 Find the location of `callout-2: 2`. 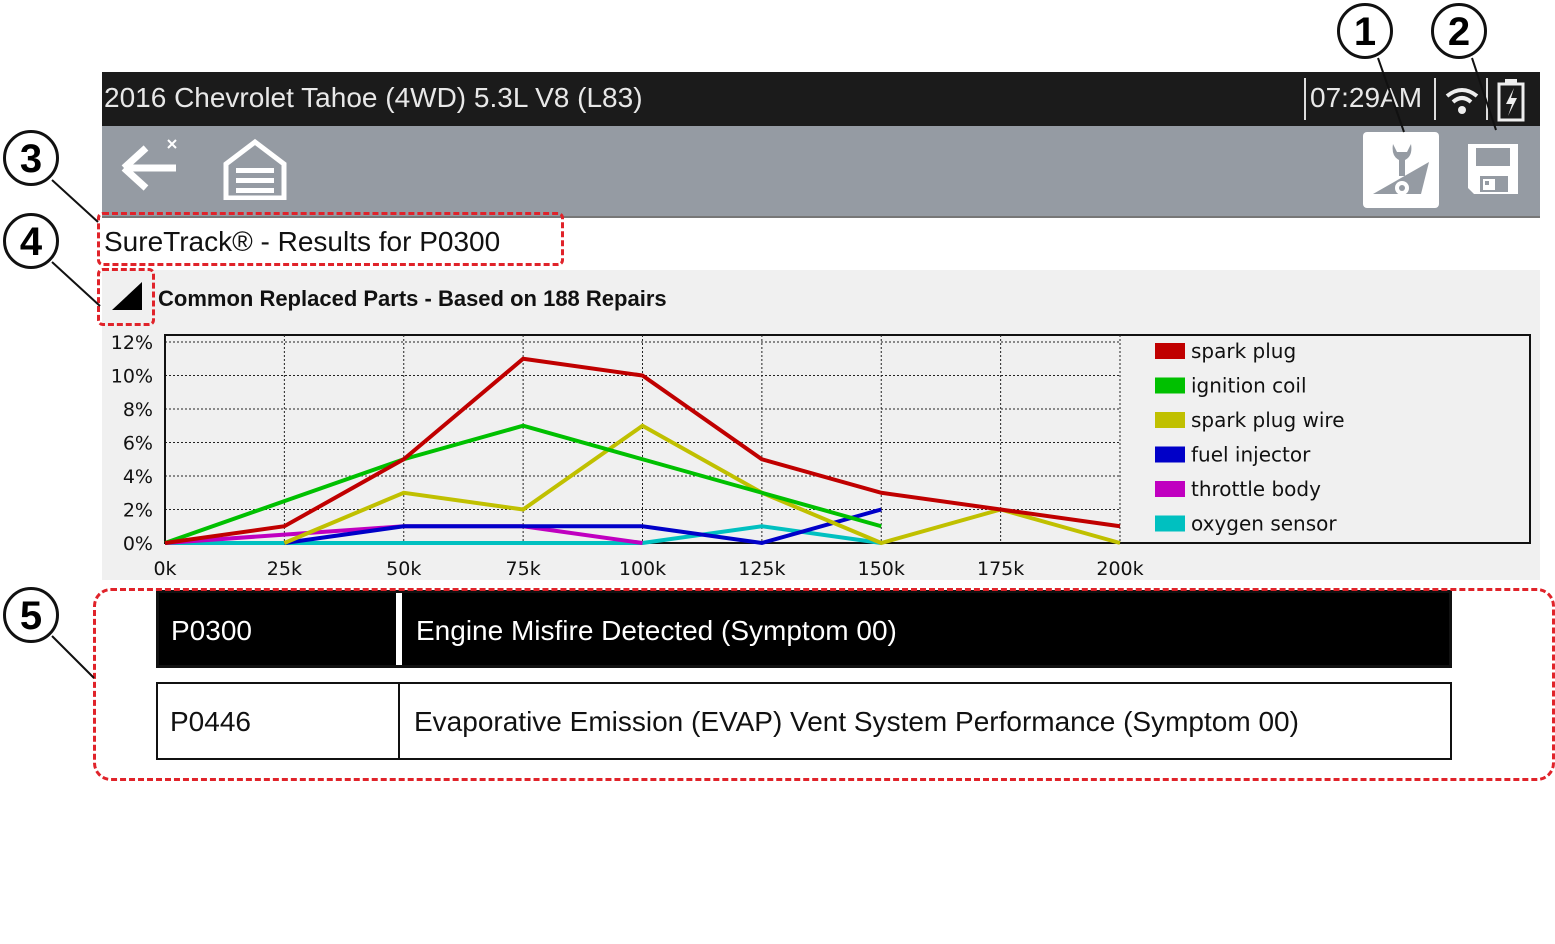

callout-2: 2 is located at coordinates (1459, 31).